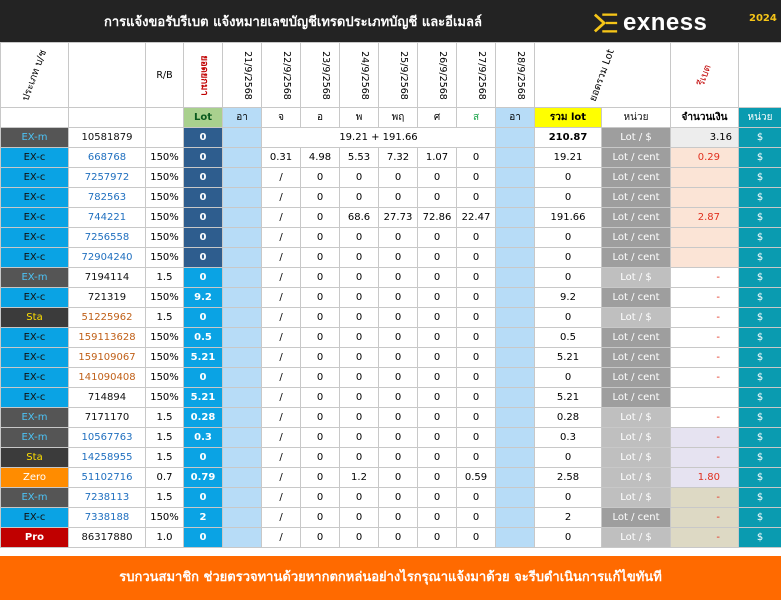 This screenshot has width=781, height=600. Describe the element at coordinates (476, 117) in the screenshot. I see `sub-day-6: ส` at that location.